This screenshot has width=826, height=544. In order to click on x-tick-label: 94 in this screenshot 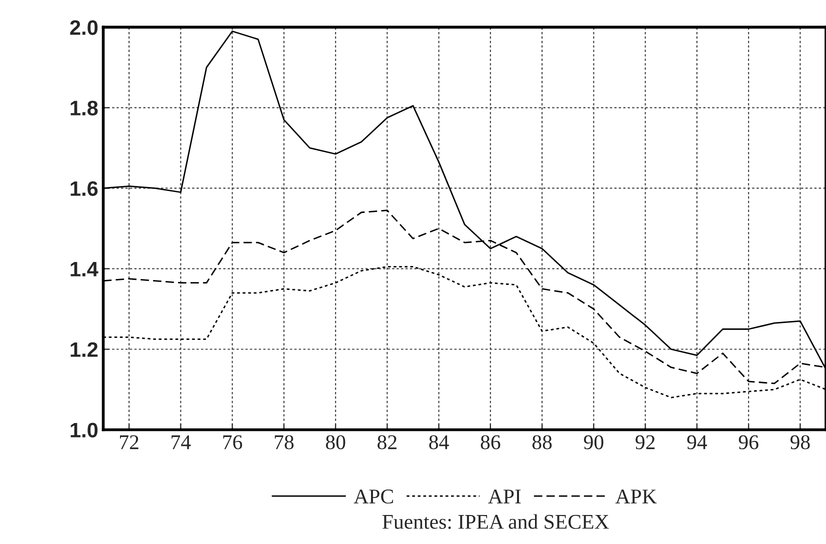, I will do `click(697, 442)`.